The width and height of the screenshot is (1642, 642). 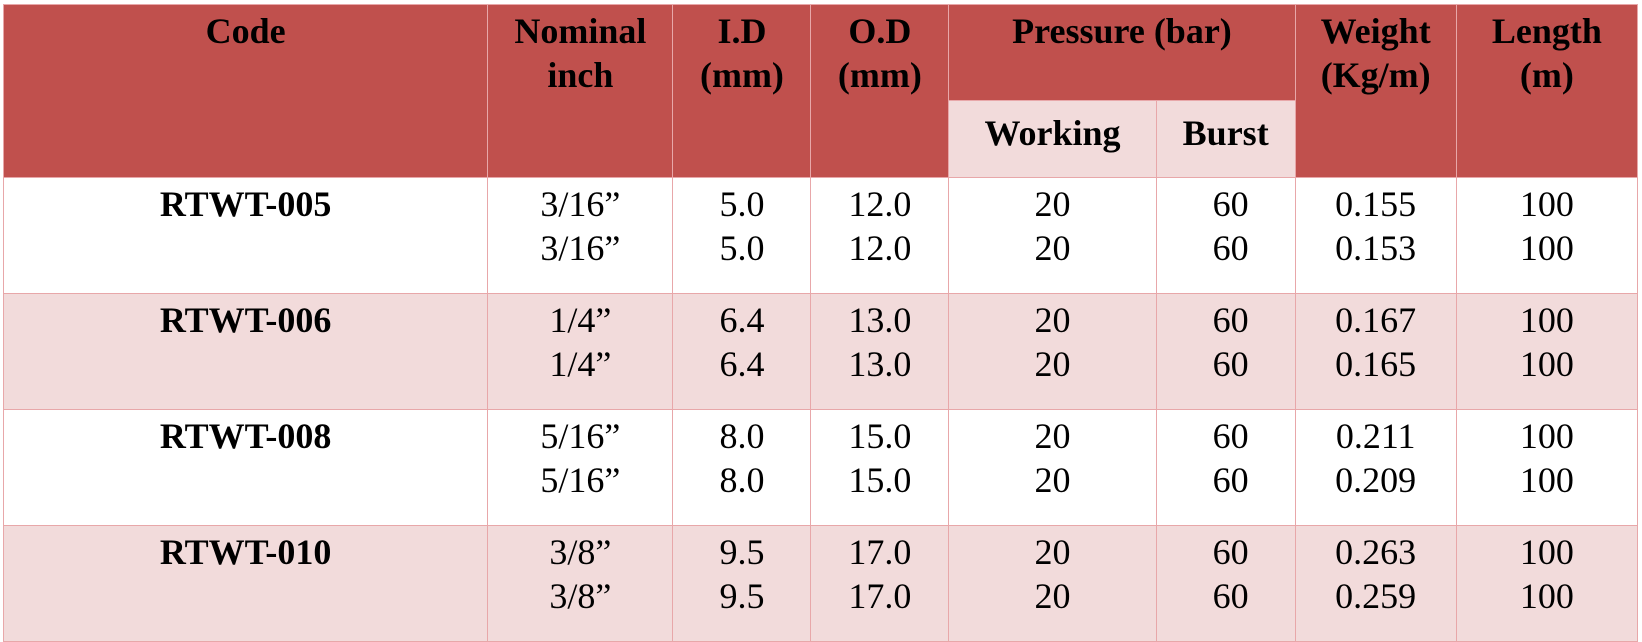 I want to click on header-burst: Burst, so click(x=1225, y=139).